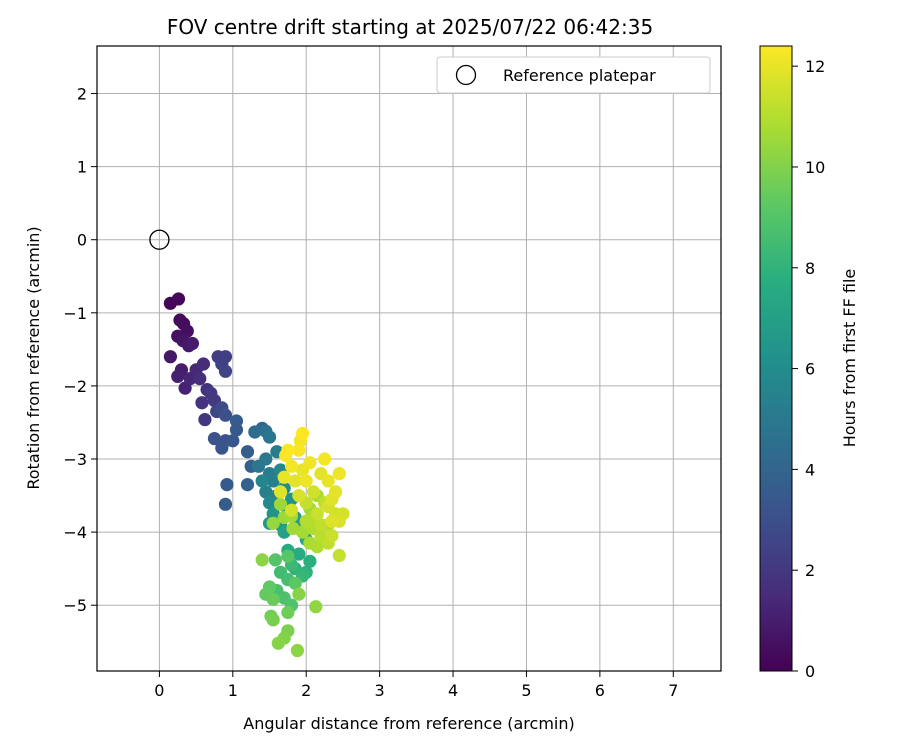 This screenshot has height=750, width=900. What do you see at coordinates (810, 671) in the screenshot?
I see `colorbar-tick-label: 0` at bounding box center [810, 671].